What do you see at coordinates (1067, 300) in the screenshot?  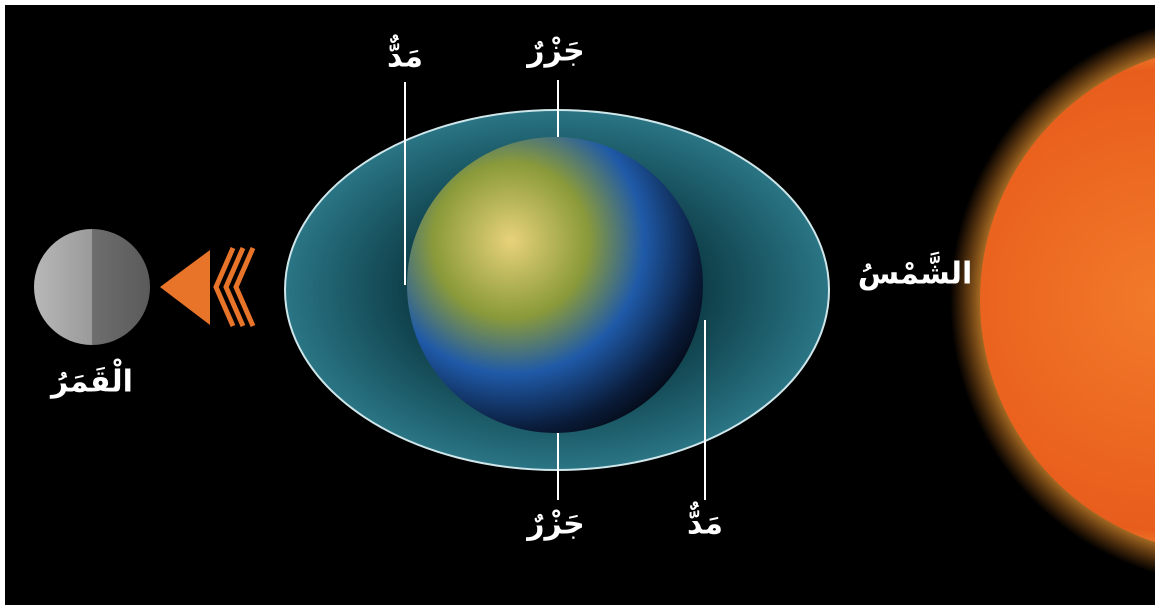 I see `sun` at bounding box center [1067, 300].